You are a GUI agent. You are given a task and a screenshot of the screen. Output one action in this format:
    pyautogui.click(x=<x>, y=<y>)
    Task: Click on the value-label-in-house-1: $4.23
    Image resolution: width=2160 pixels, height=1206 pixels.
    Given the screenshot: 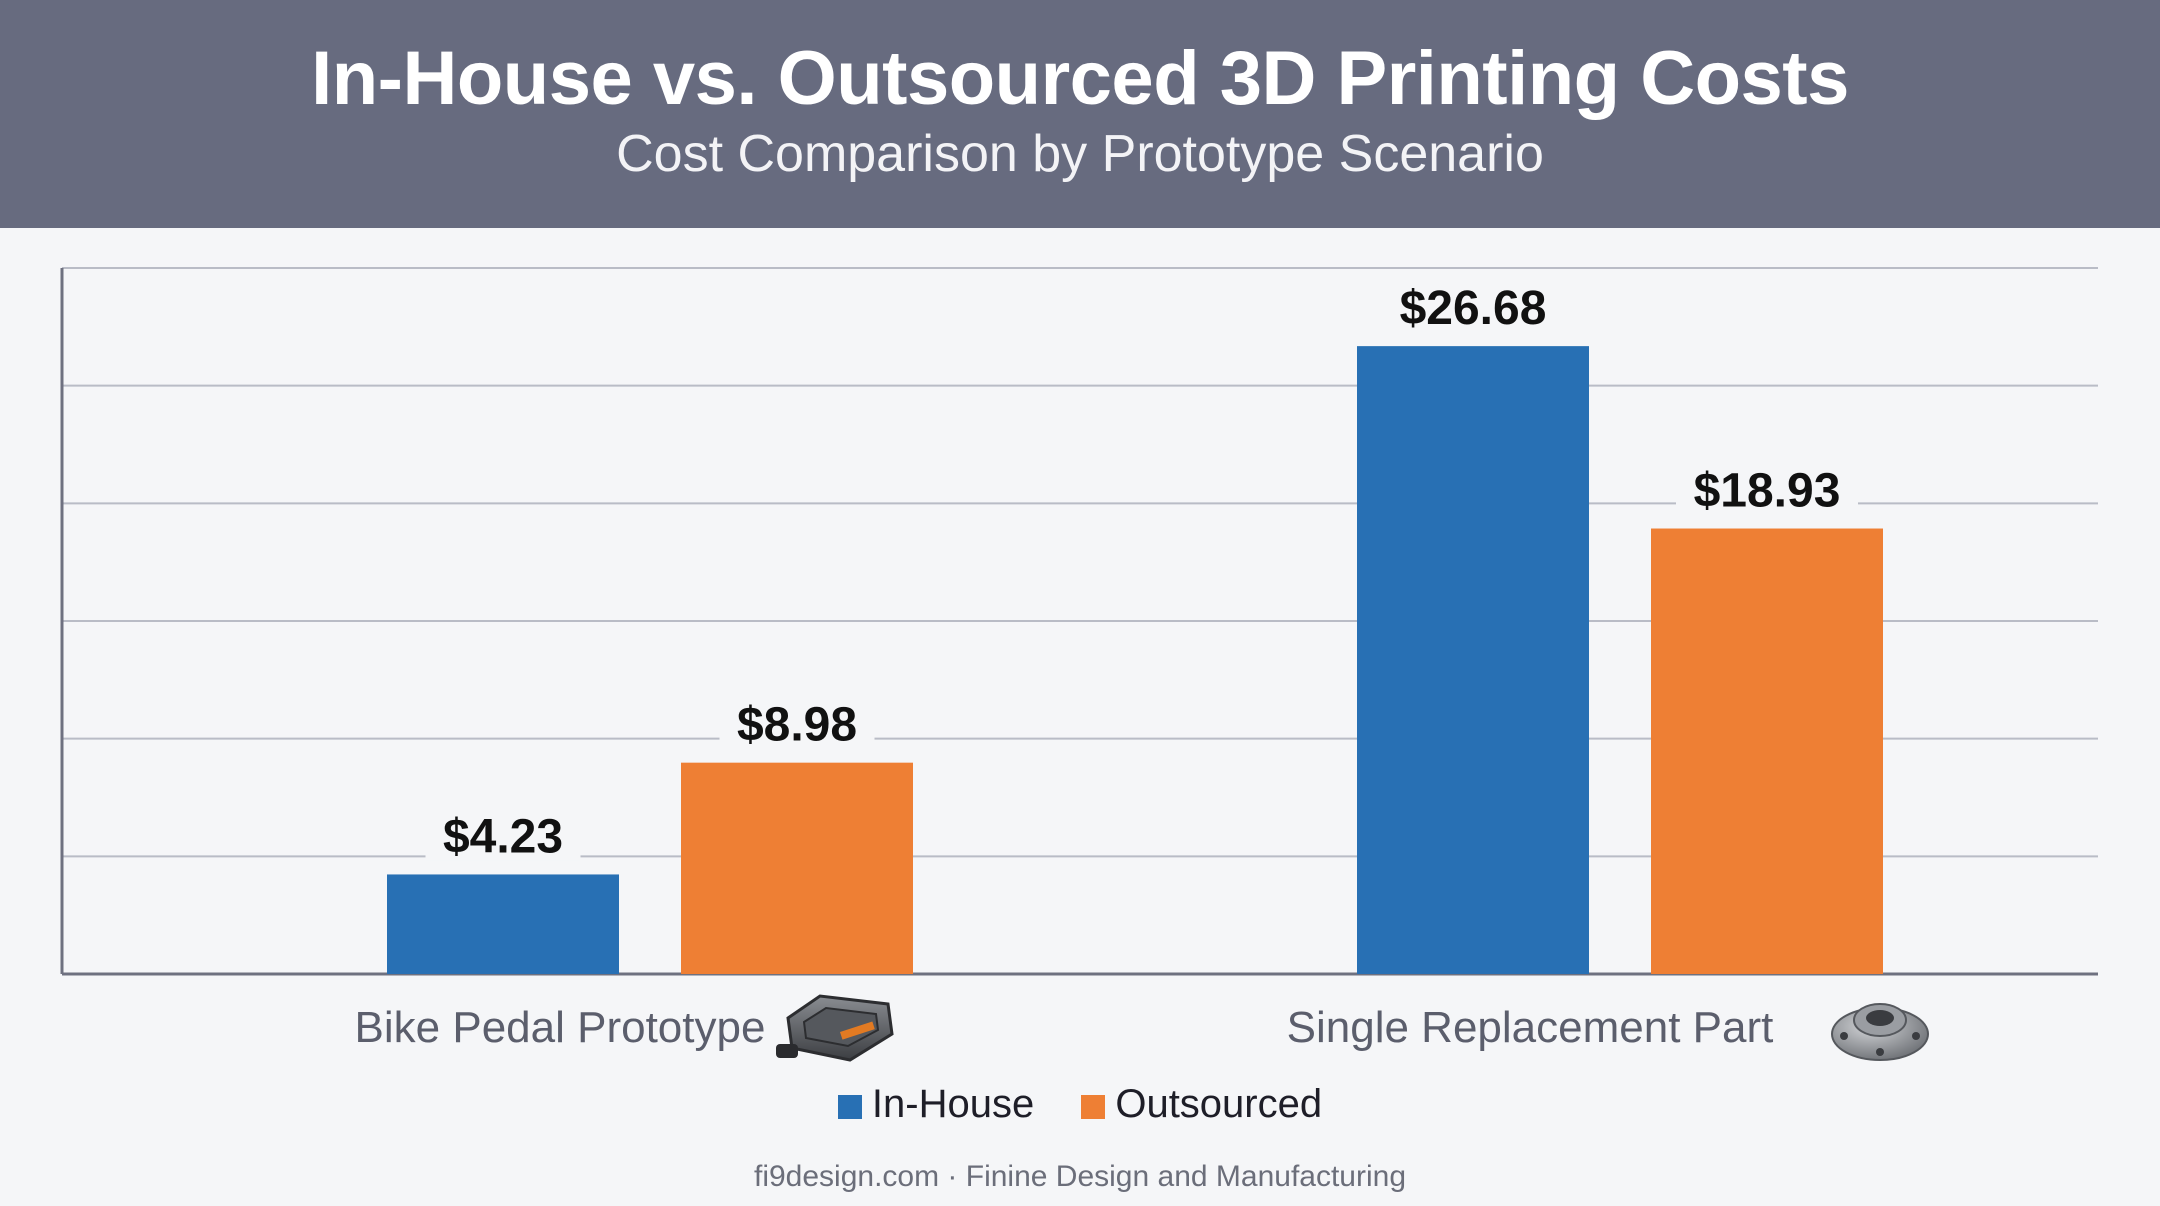 What is the action you would take?
    pyautogui.click(x=503, y=836)
    